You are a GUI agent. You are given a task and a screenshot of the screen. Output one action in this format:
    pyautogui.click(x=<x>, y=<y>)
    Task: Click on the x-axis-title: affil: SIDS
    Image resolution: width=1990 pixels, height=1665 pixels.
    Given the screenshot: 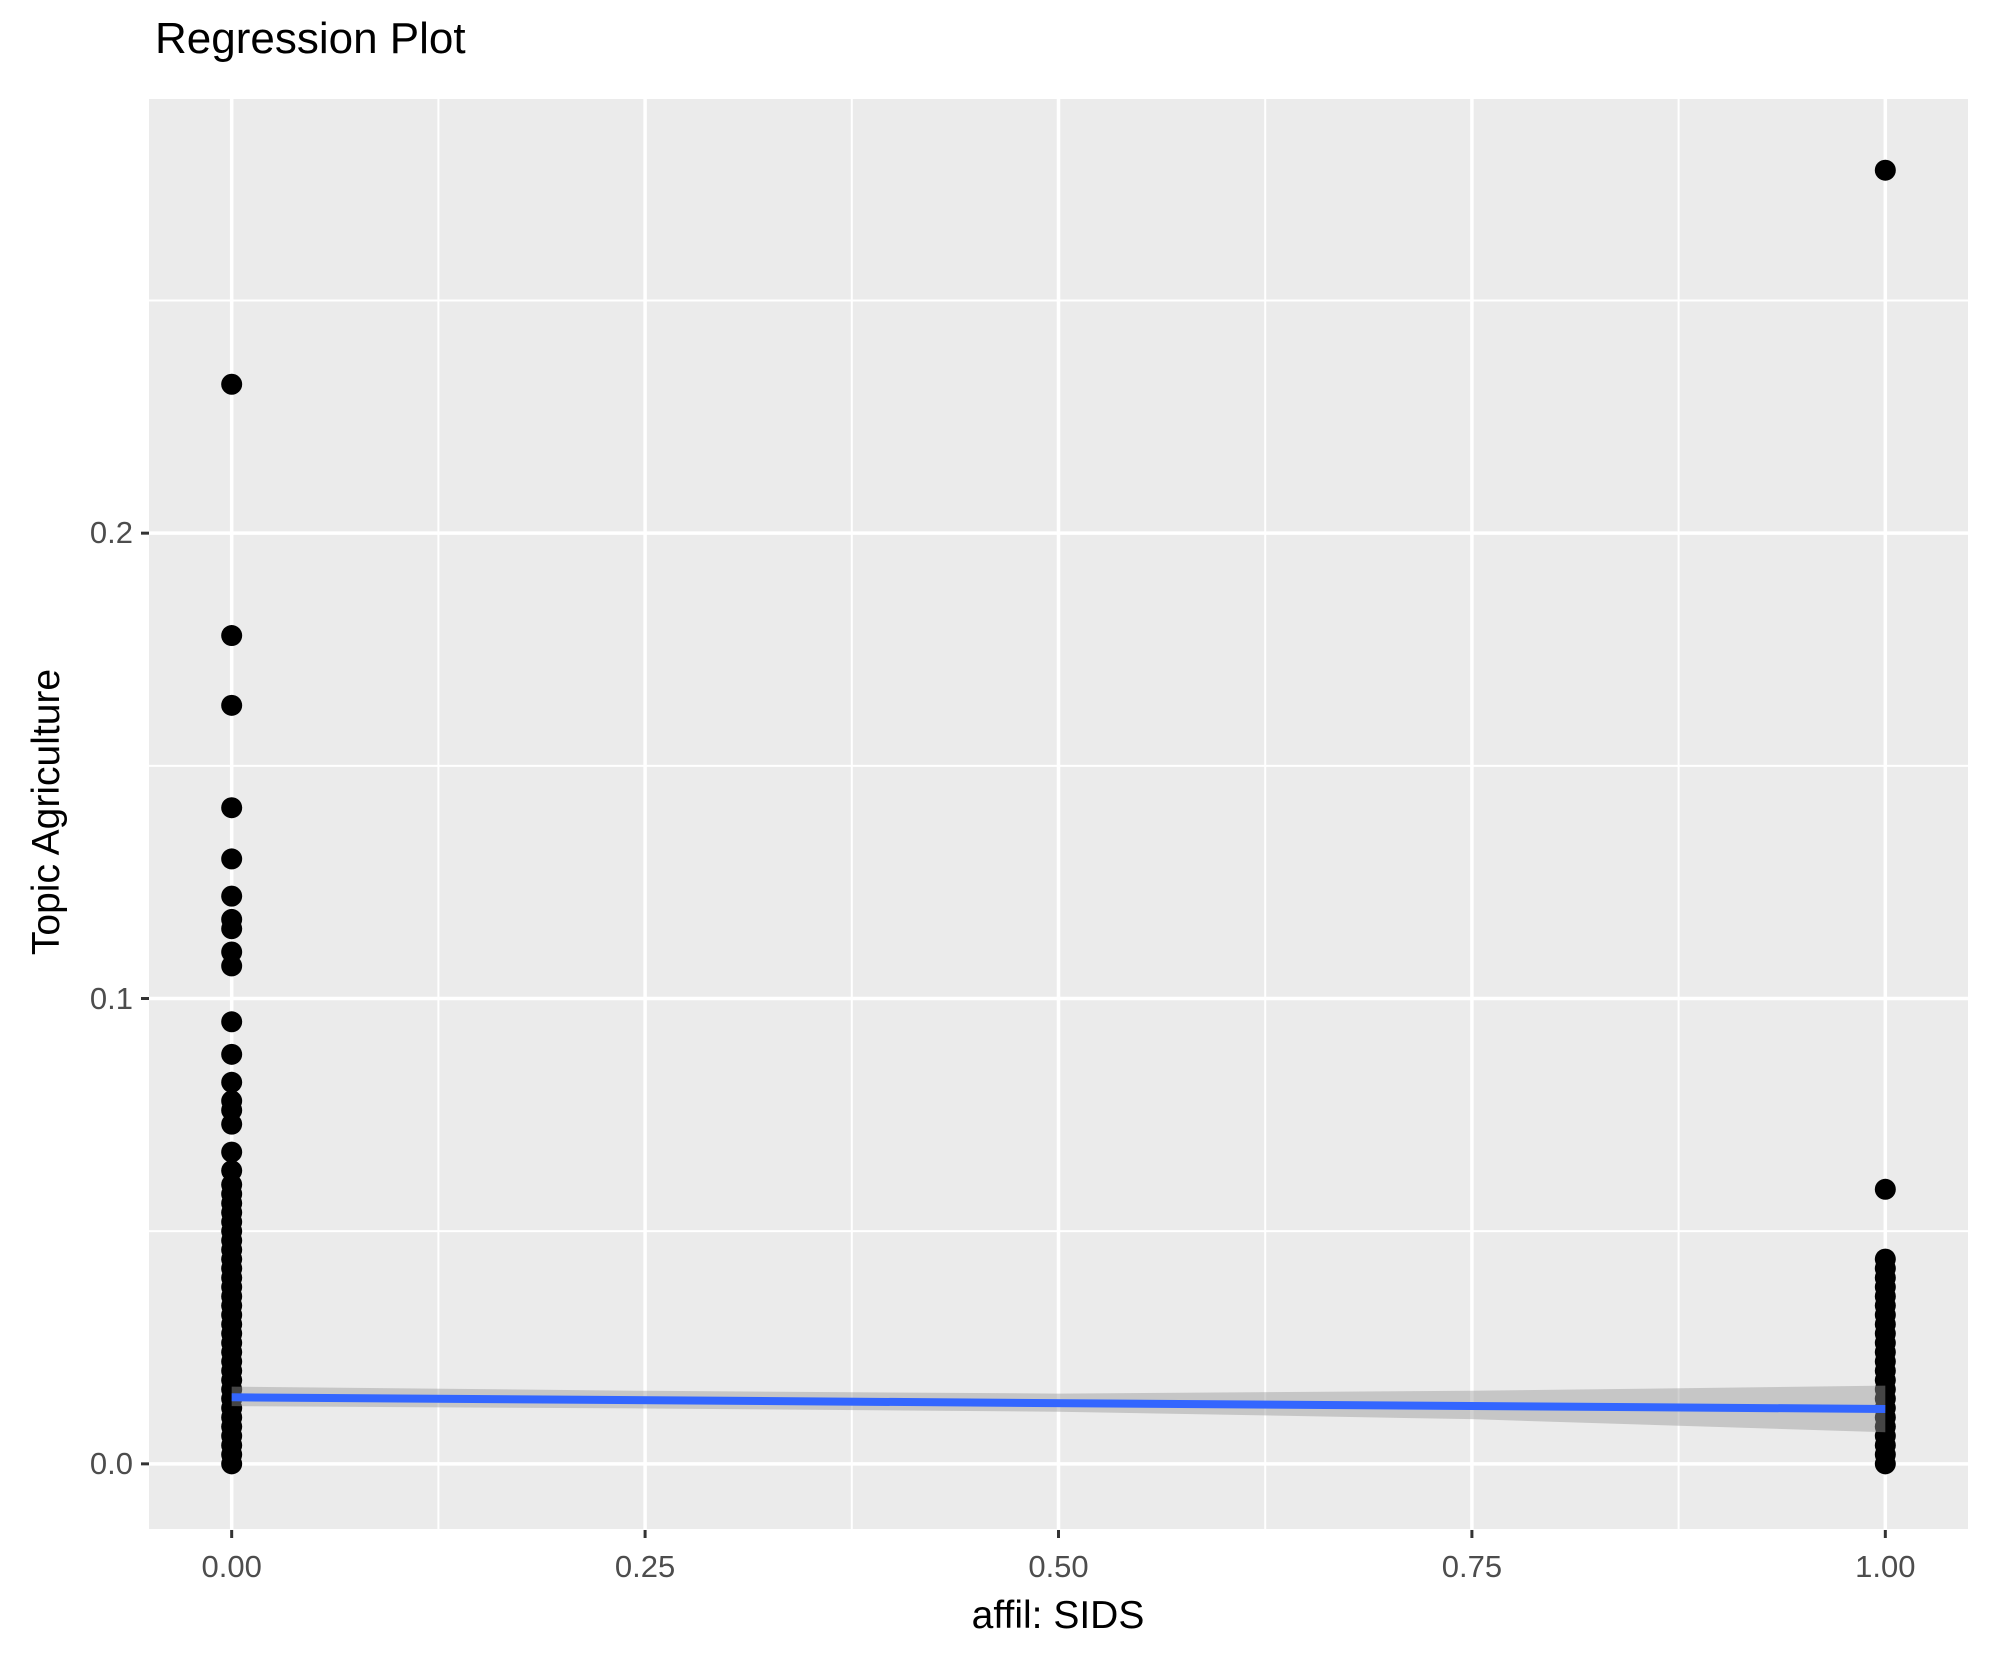 What is the action you would take?
    pyautogui.click(x=1058, y=1615)
    